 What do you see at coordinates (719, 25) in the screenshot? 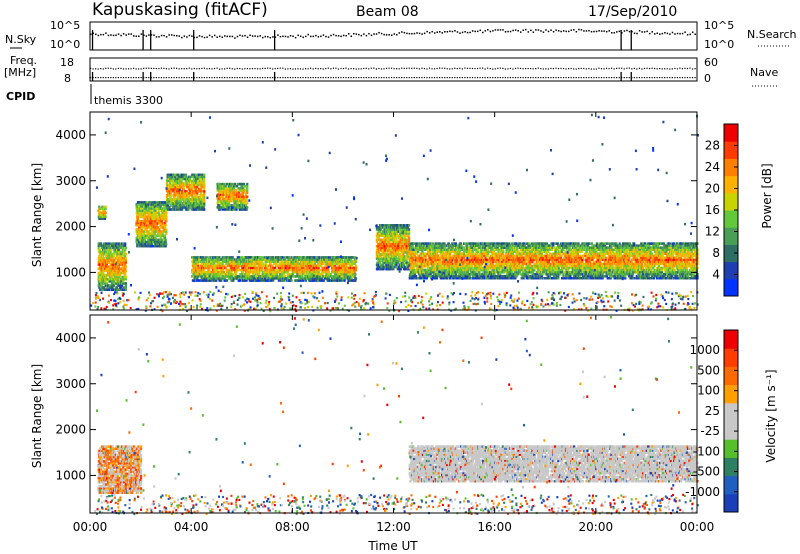
I see `nsearch-tick-top: 10^5` at bounding box center [719, 25].